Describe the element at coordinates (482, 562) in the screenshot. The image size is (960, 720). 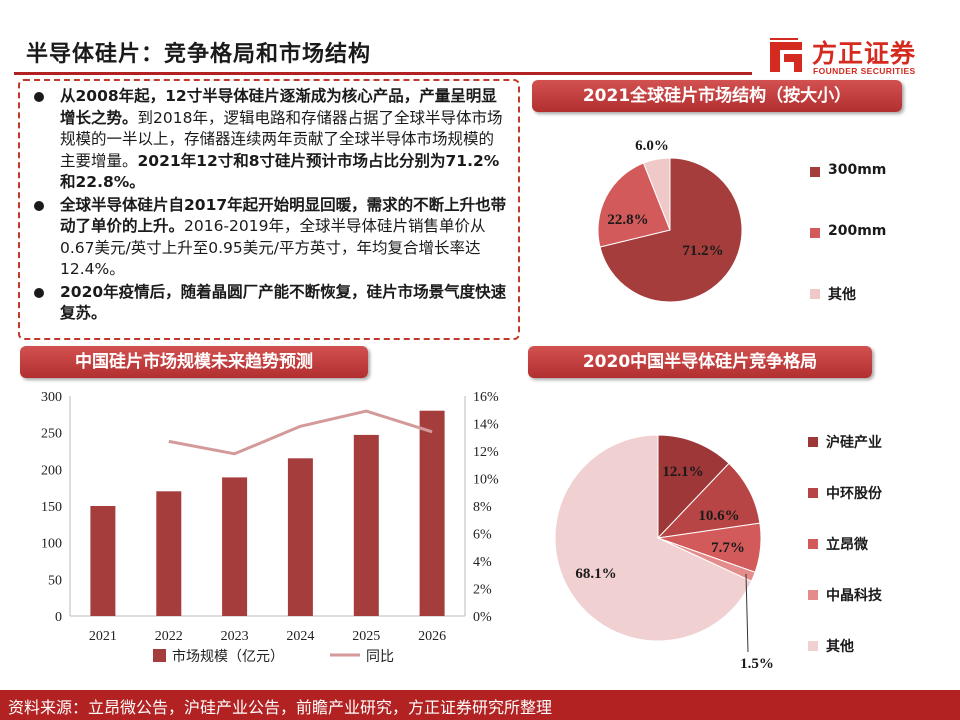
I see `y-tick-label-right: 4%` at that location.